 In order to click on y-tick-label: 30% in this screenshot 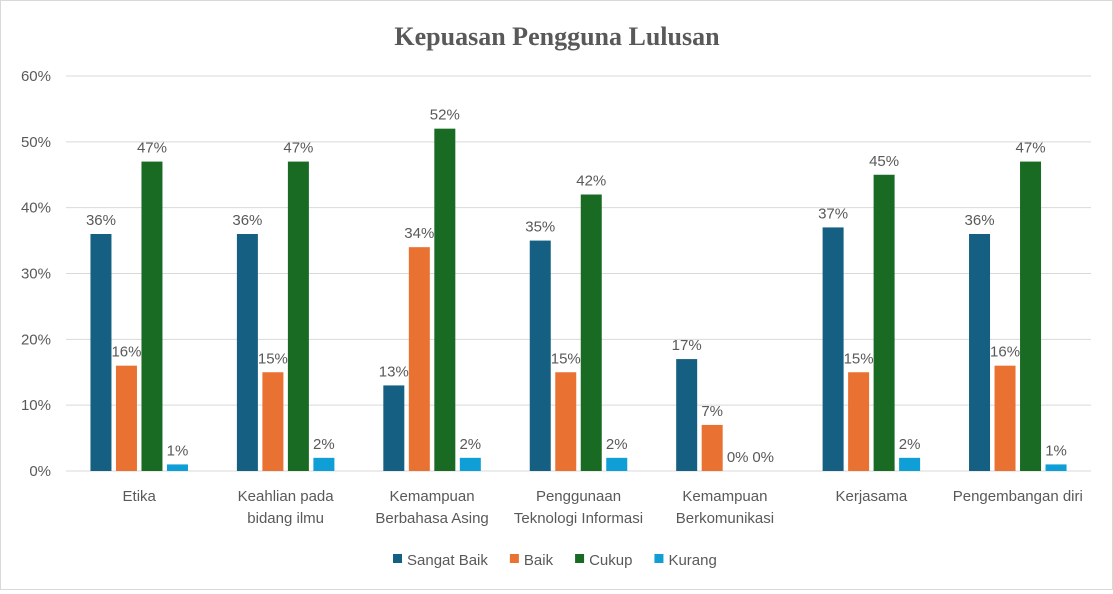, I will do `click(36, 274)`.